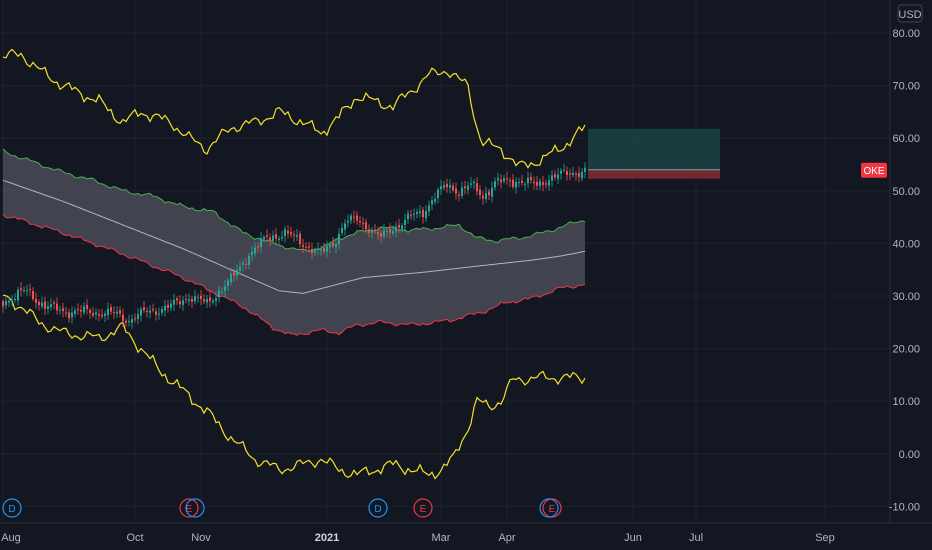  I want to click on time-axis: Aug Oct Nov 2021 Mar Apr Jun Jul Sep, so click(418, 538).